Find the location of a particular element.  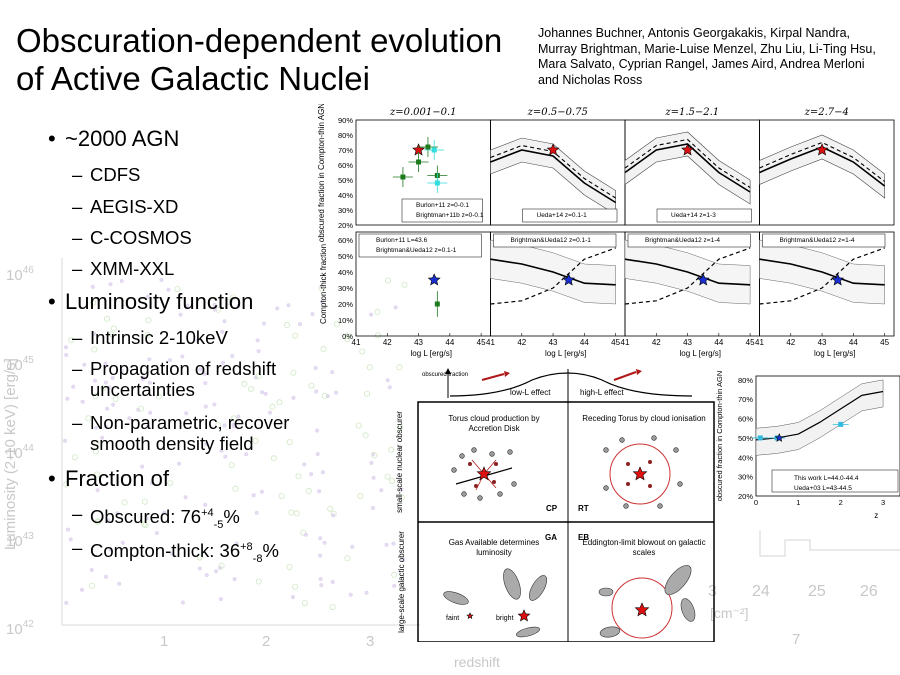

xtick-2: 2 is located at coordinates (266, 641).